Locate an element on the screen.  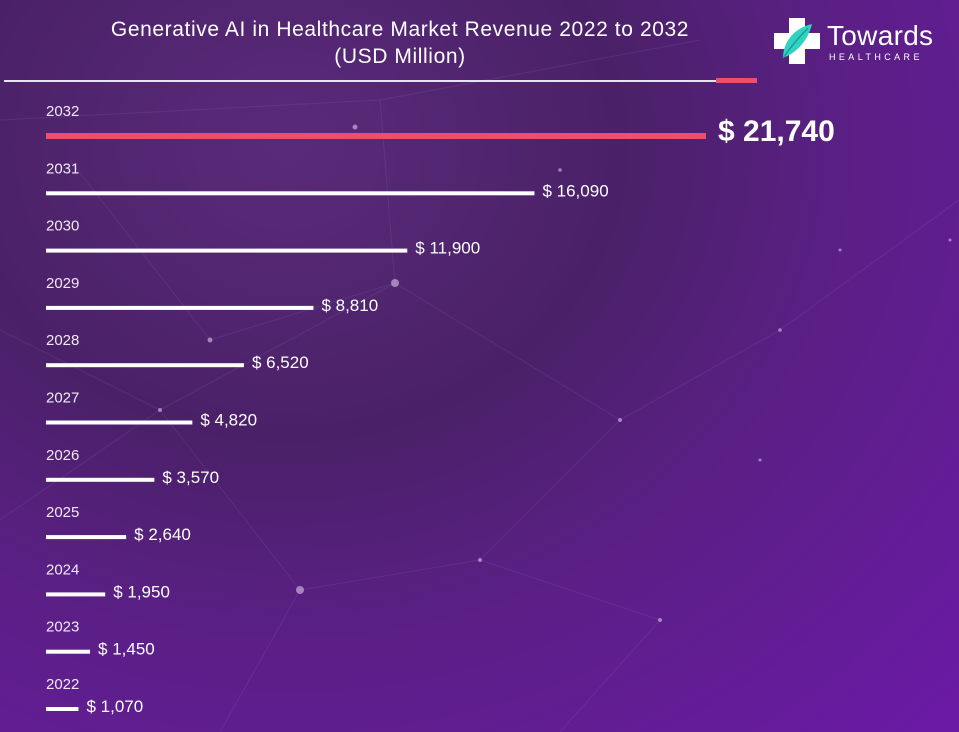
logo-name: Towards is located at coordinates (880, 35).